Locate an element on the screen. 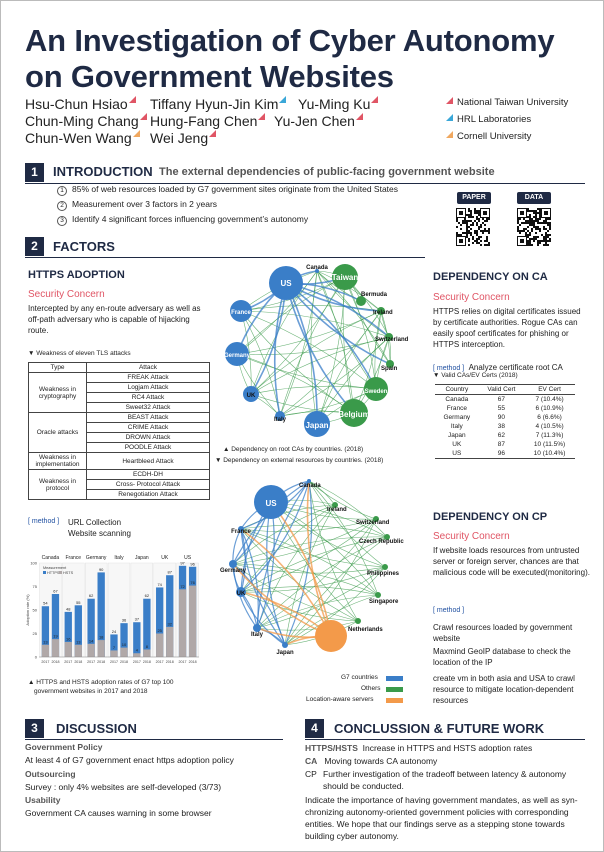 The height and width of the screenshot is (852, 604). chart-data-label: 8 is located at coordinates (147, 646).